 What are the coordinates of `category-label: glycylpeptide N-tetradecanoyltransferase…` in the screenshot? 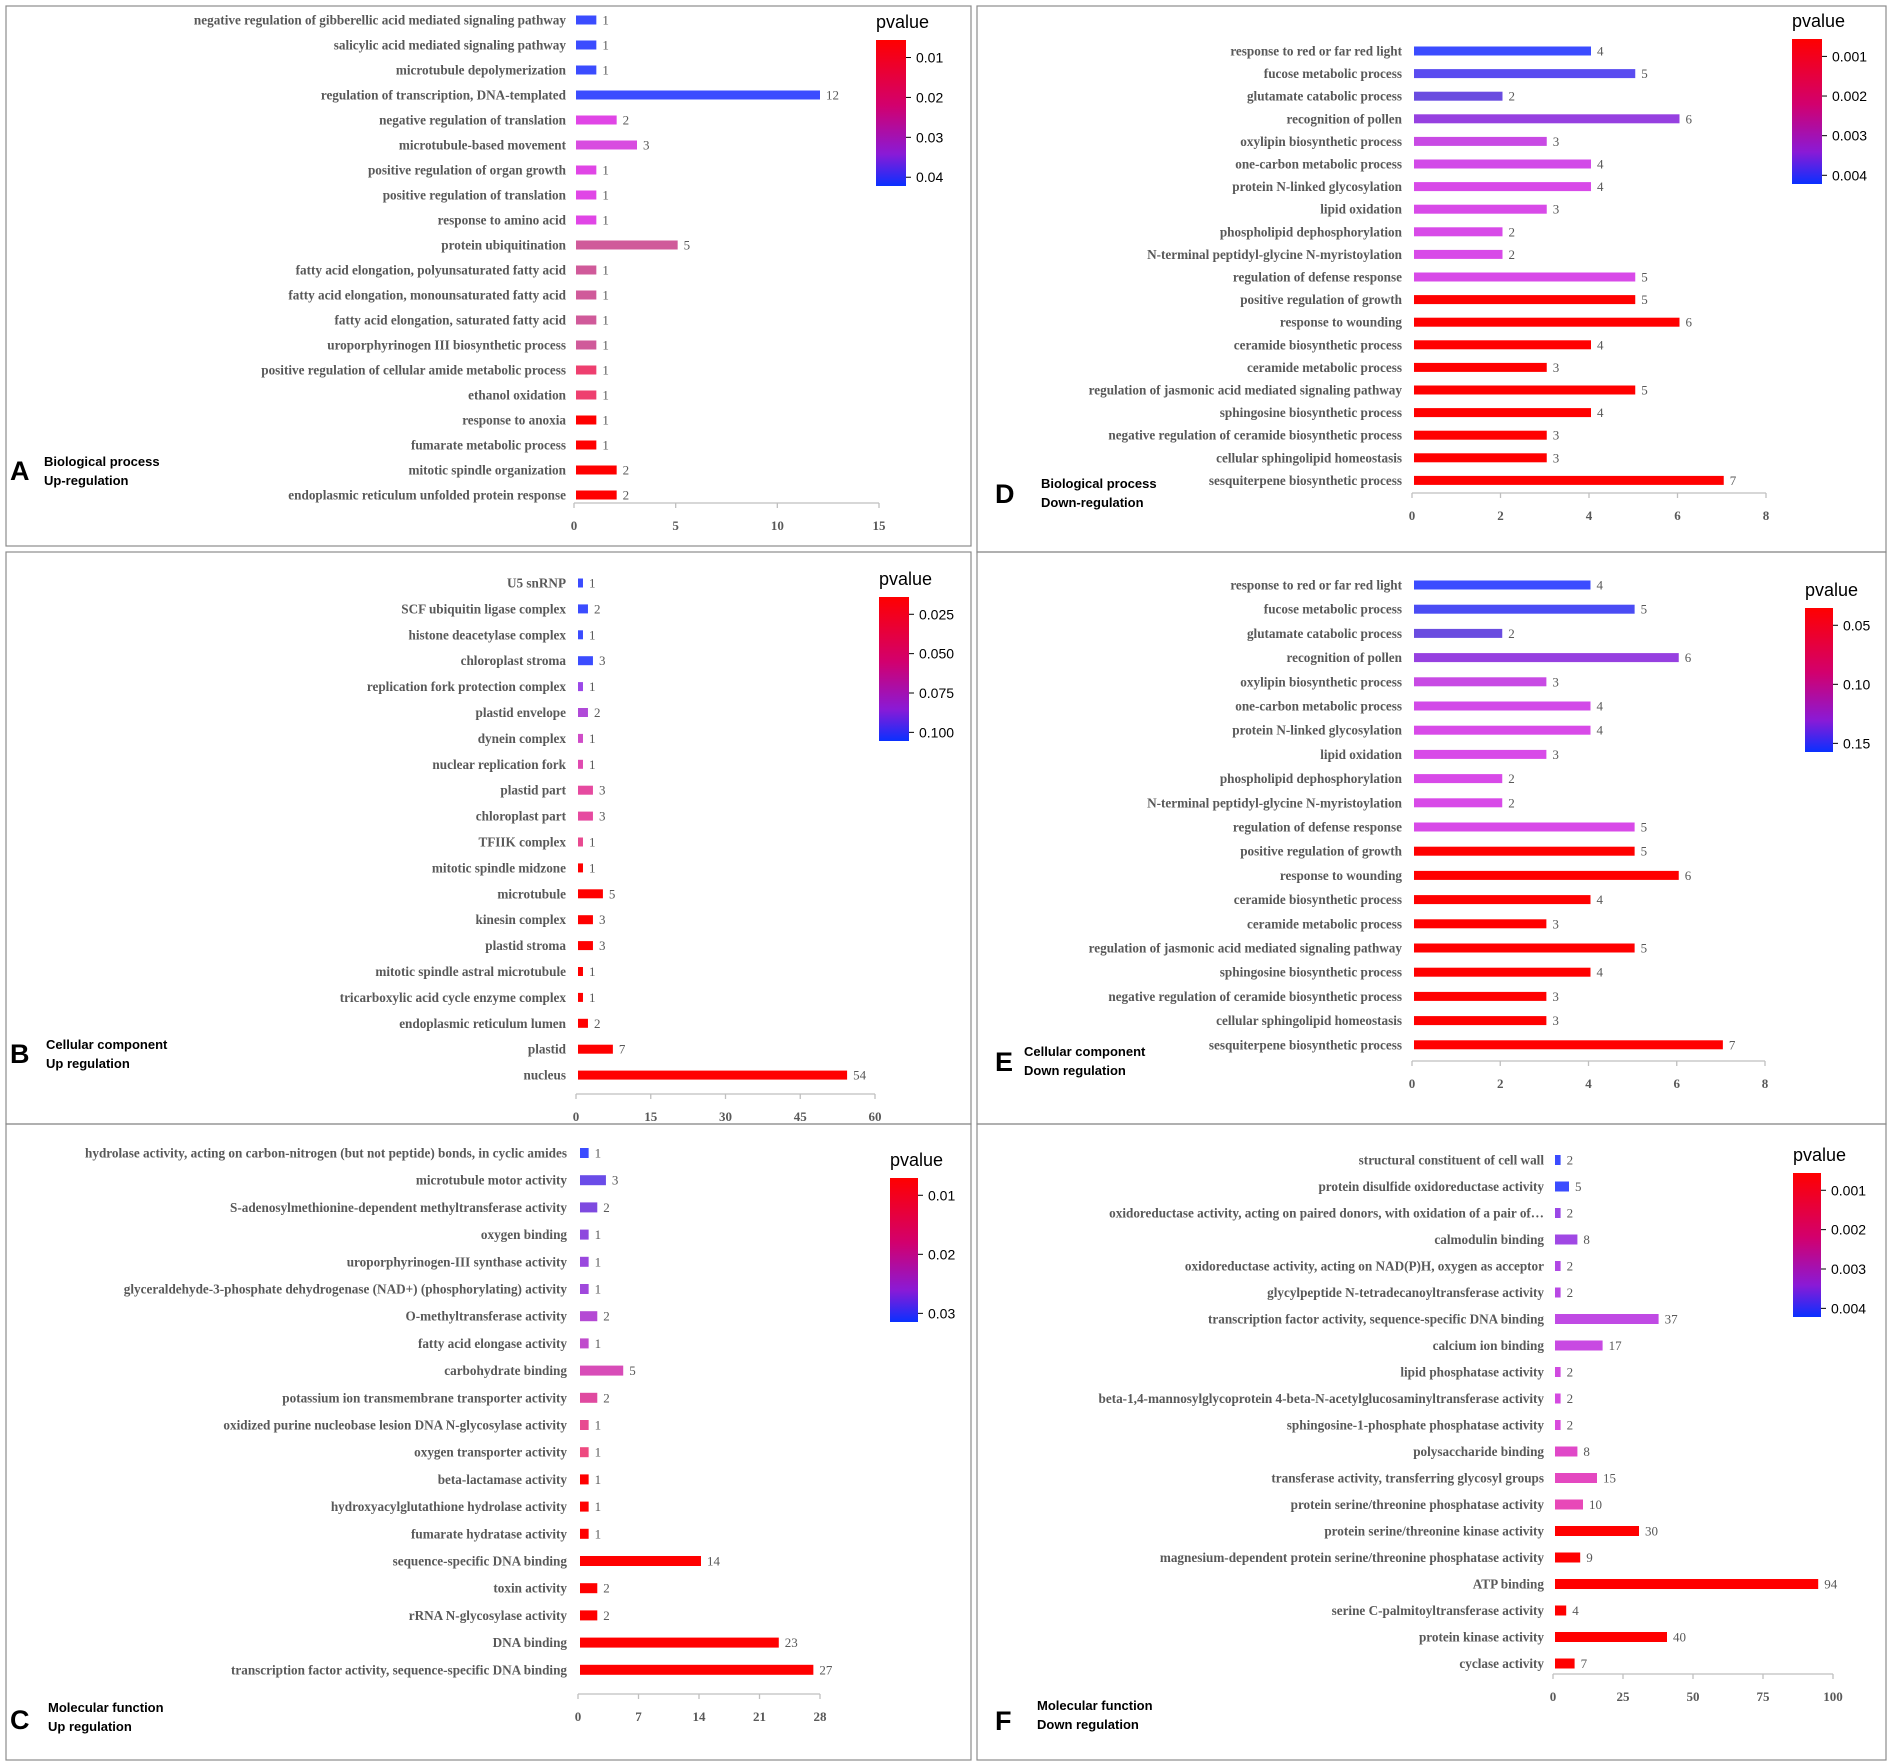 It's located at (1405, 1292).